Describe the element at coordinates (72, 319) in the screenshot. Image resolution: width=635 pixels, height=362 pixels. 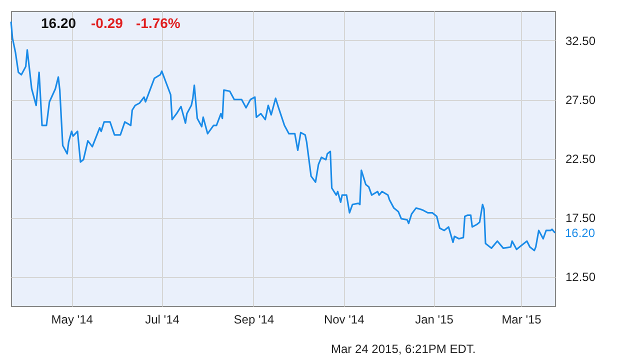
I see `x-tick-label: May '14` at that location.